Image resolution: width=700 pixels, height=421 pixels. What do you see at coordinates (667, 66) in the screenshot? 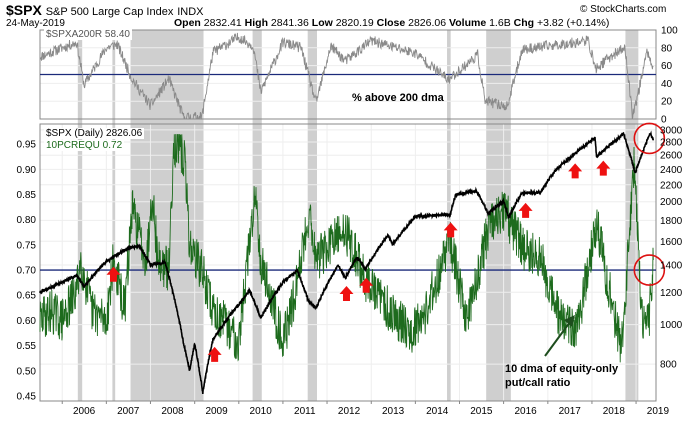
I see `top-tick-60: 60` at bounding box center [667, 66].